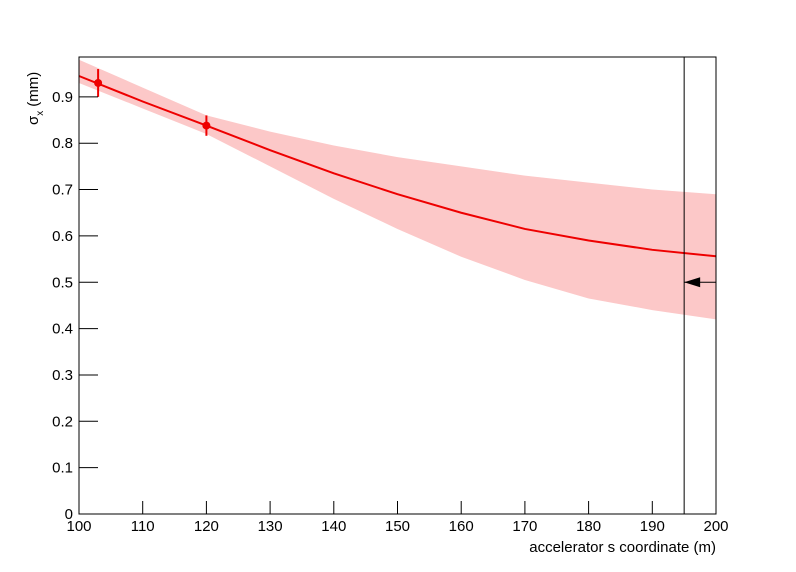 Image resolution: width=796 pixels, height=572 pixels. What do you see at coordinates (333, 526) in the screenshot?
I see `x-tick-label: 140` at bounding box center [333, 526].